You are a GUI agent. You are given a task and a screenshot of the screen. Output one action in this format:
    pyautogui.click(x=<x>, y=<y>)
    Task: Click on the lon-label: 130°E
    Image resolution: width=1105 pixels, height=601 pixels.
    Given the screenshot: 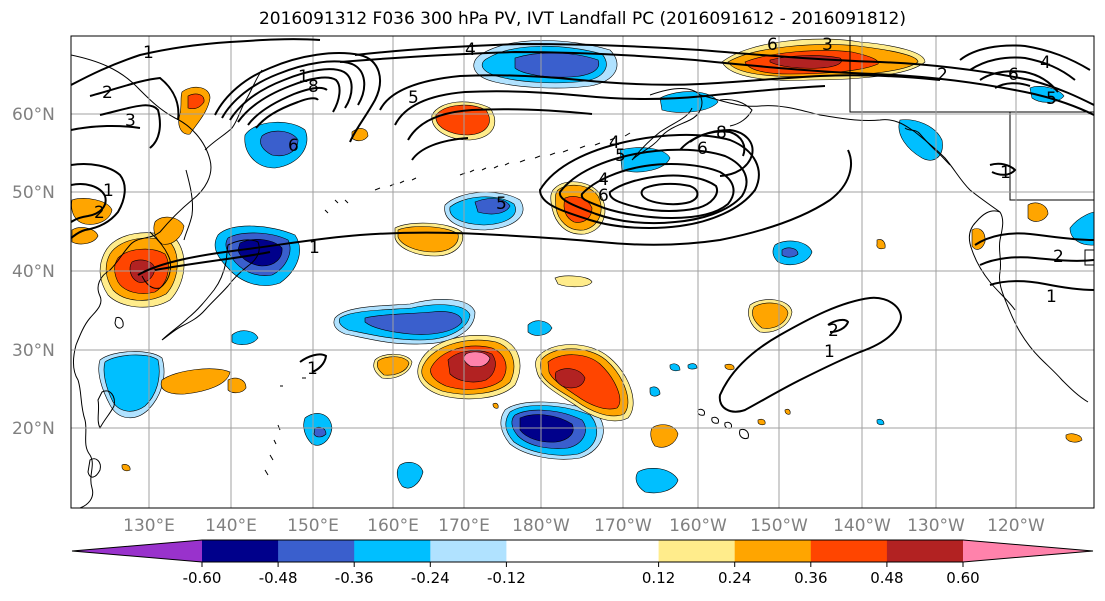 What is the action you would take?
    pyautogui.click(x=149, y=526)
    